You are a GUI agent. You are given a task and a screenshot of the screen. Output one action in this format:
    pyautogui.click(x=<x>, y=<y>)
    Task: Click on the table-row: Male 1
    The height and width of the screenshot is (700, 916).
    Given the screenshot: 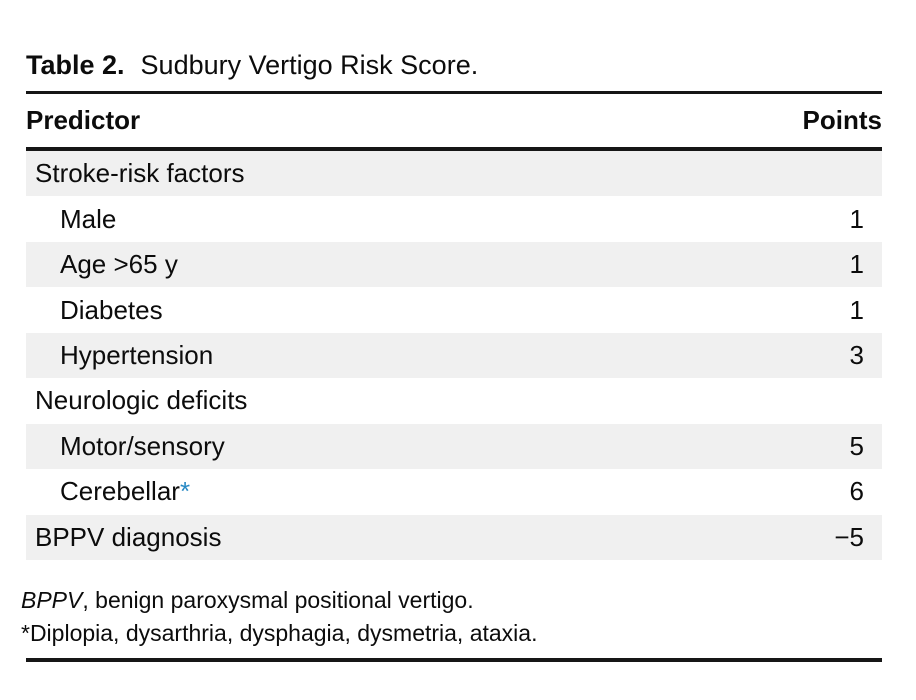 What is the action you would take?
    pyautogui.click(x=454, y=218)
    